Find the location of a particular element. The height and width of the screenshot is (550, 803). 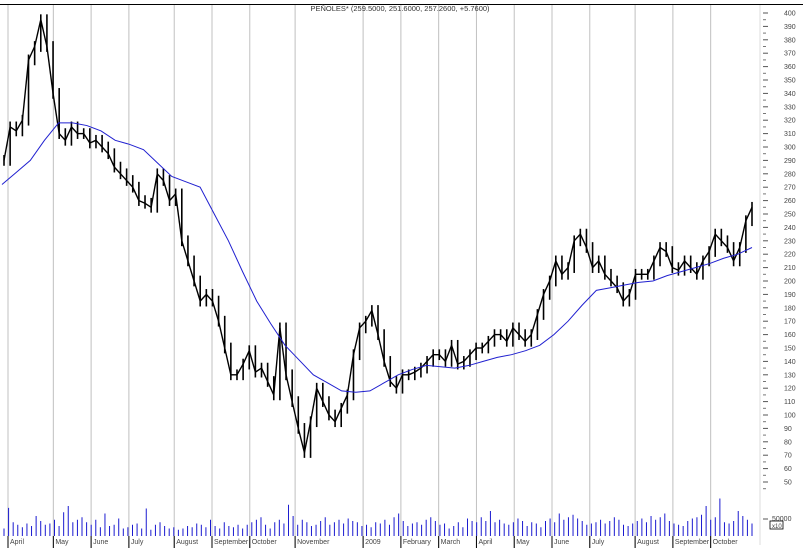

price-tick-label: 270 is located at coordinates (790, 188).